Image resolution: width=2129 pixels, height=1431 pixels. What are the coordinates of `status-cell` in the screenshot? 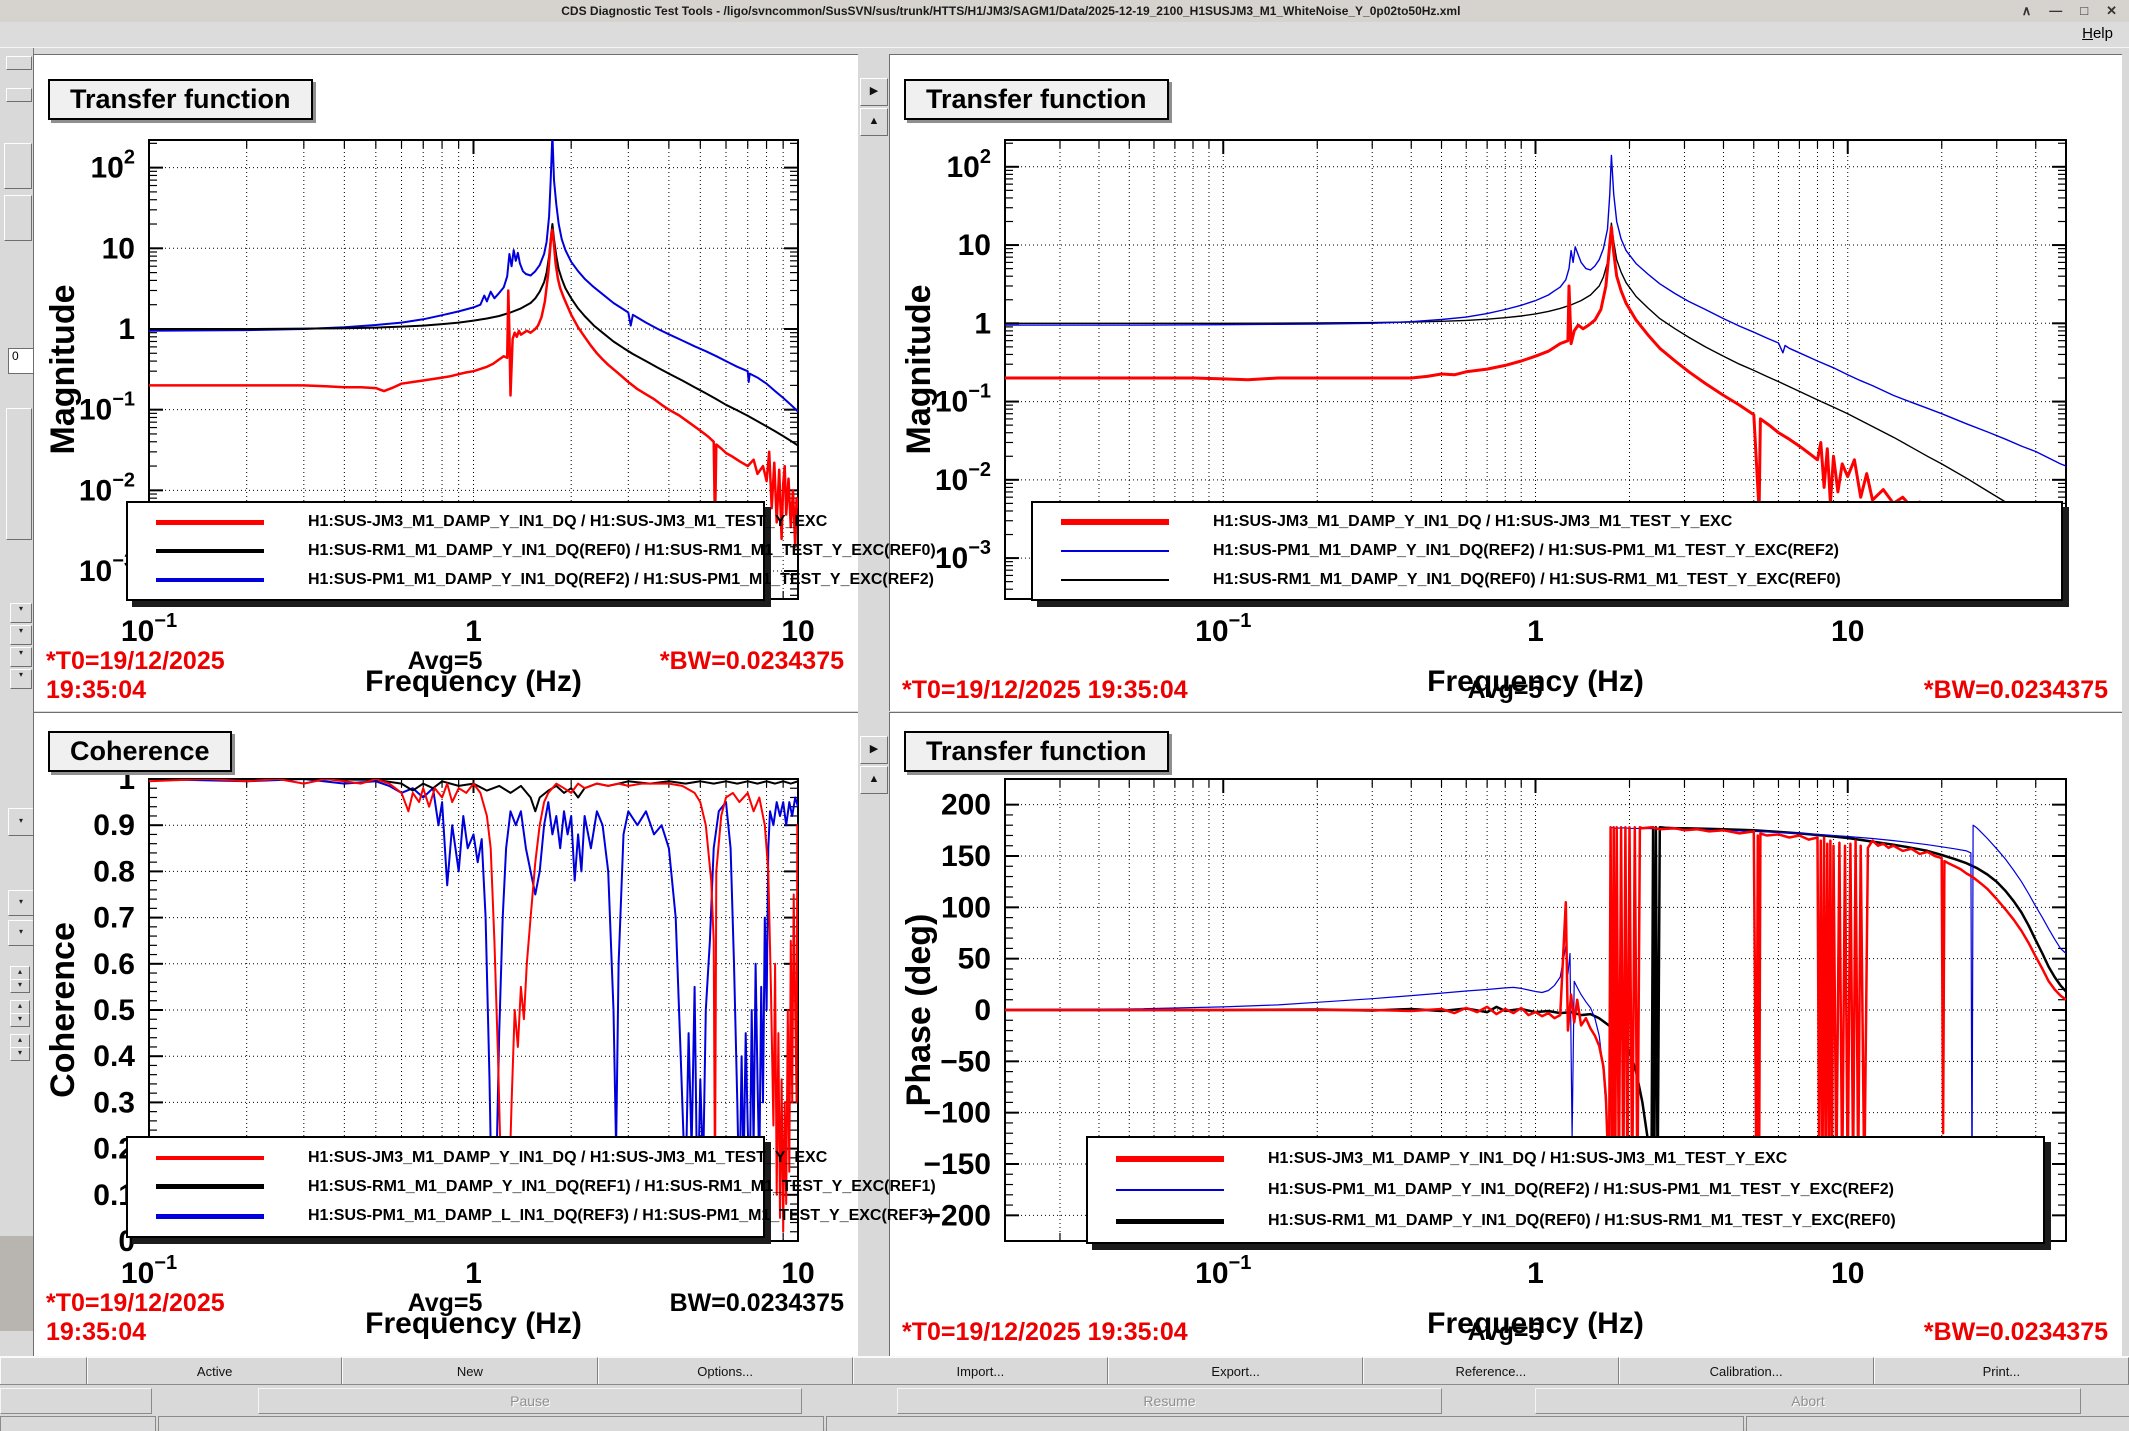 It's located at (1937, 1423).